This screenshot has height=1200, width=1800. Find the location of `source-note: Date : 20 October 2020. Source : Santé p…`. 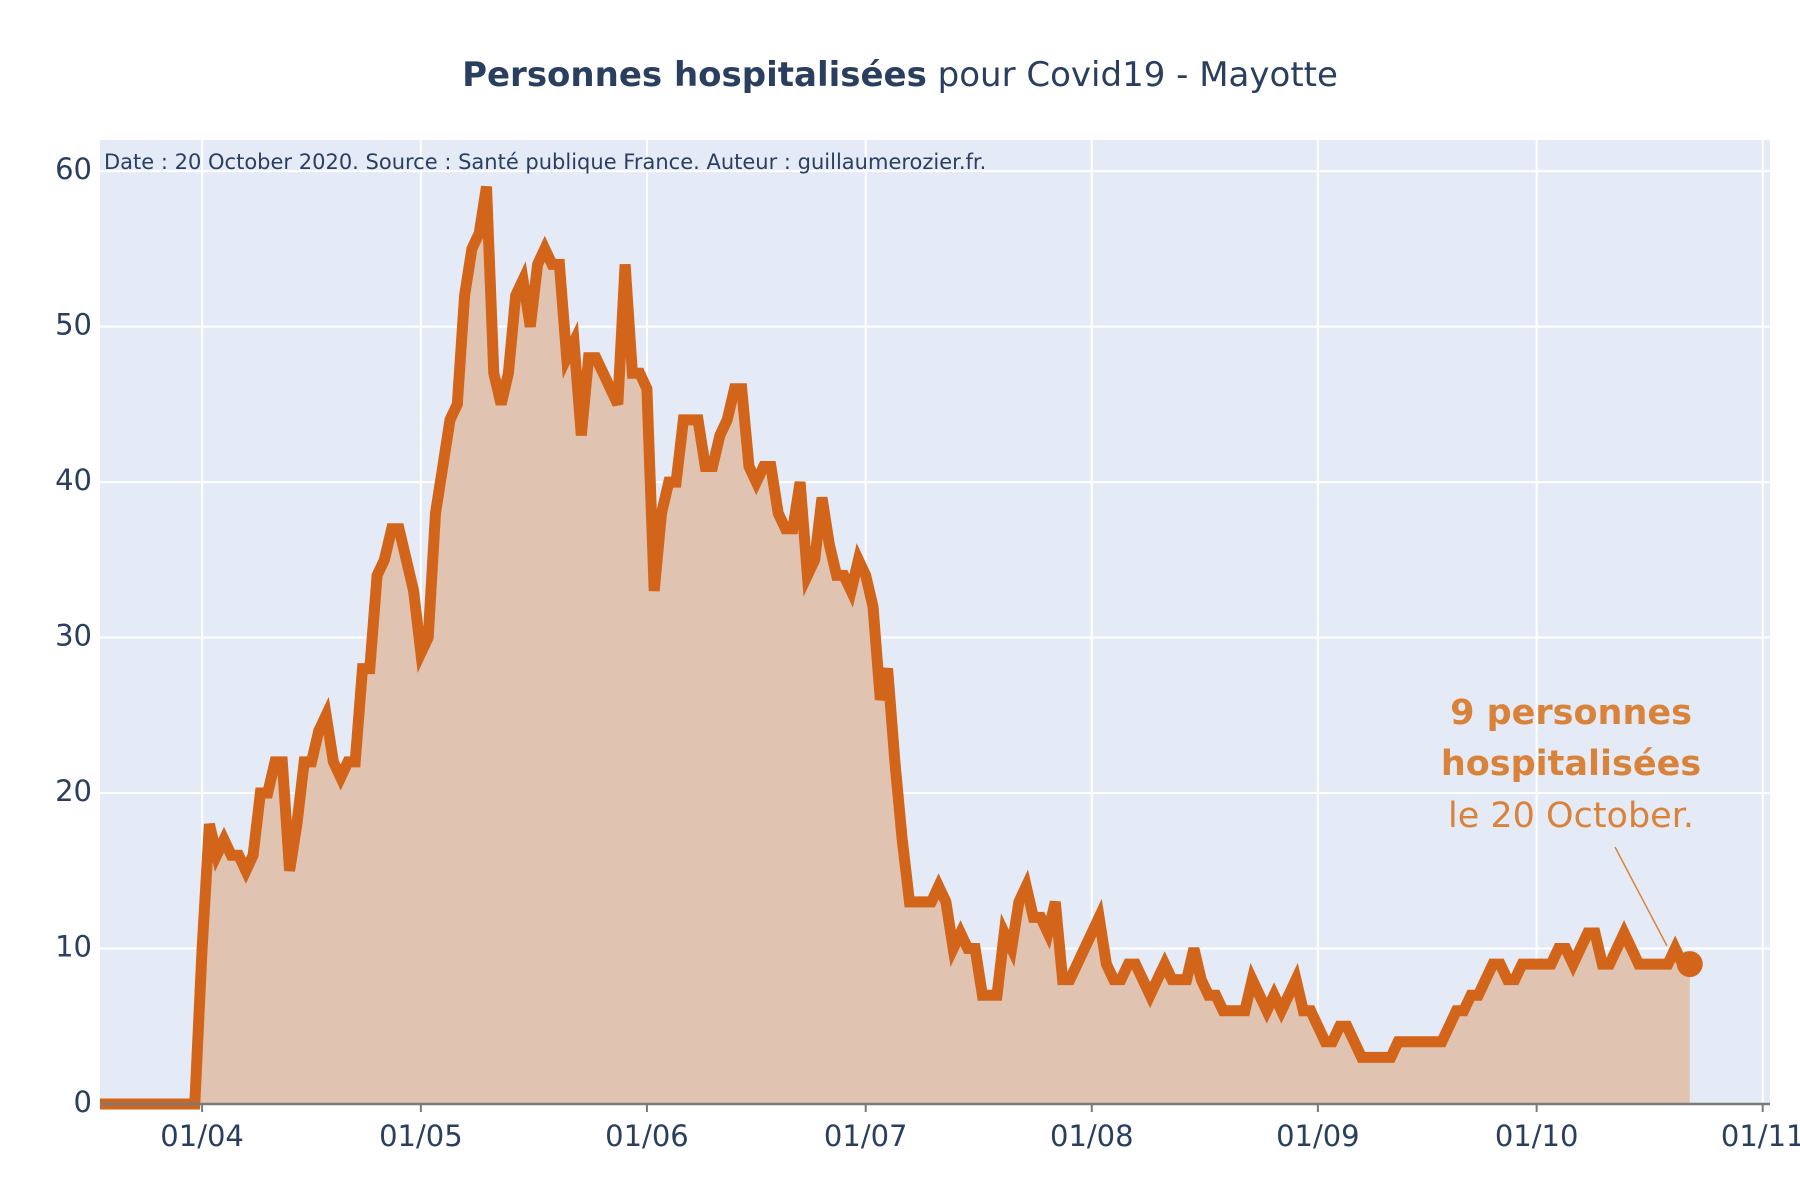

source-note: Date : 20 October 2020. Source : Santé p… is located at coordinates (545, 162).